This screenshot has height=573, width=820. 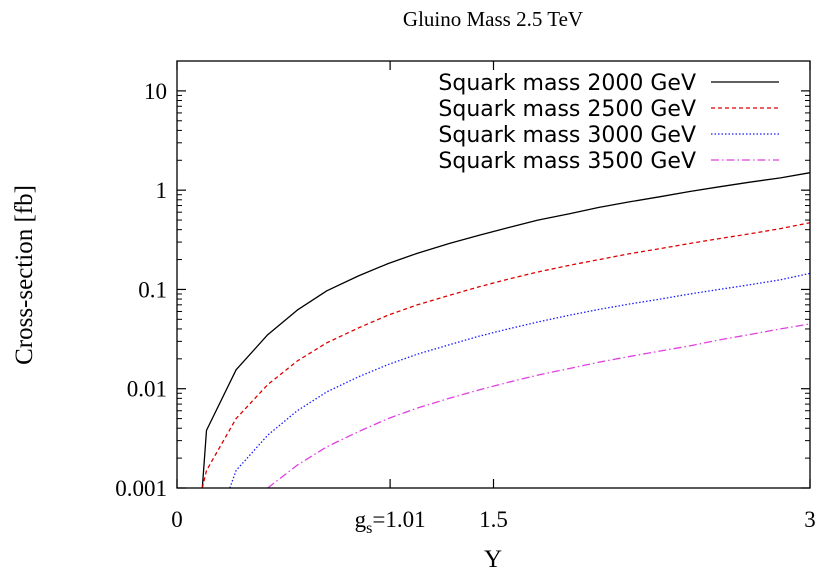 I want to click on legend-label: Squark mass 2500 GeV, so click(x=567, y=109).